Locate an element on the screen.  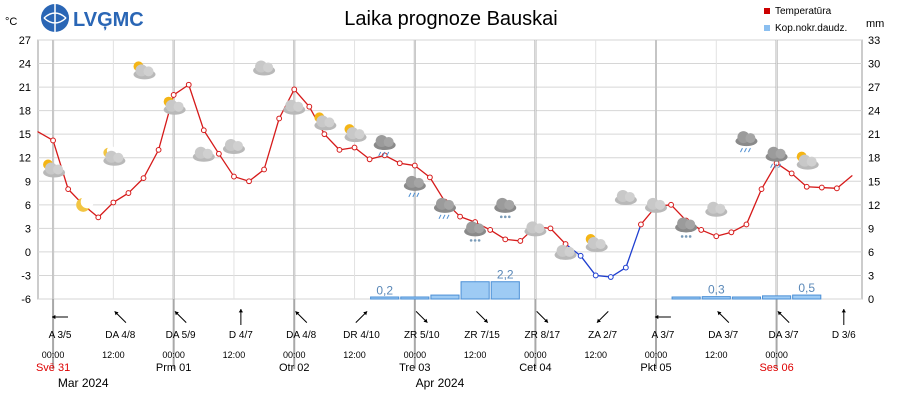
right-tick-label: 12 is located at coordinates (874, 206).